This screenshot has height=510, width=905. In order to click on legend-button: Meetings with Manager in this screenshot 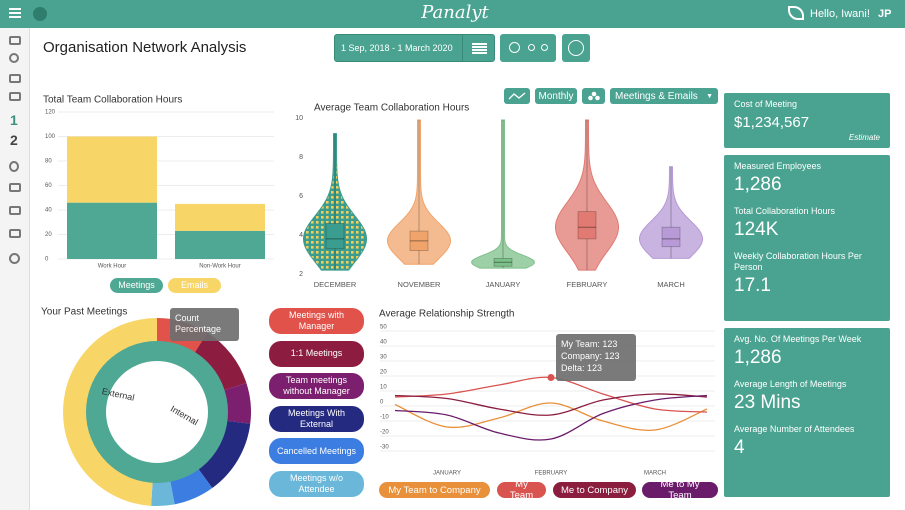, I will do `click(316, 321)`.